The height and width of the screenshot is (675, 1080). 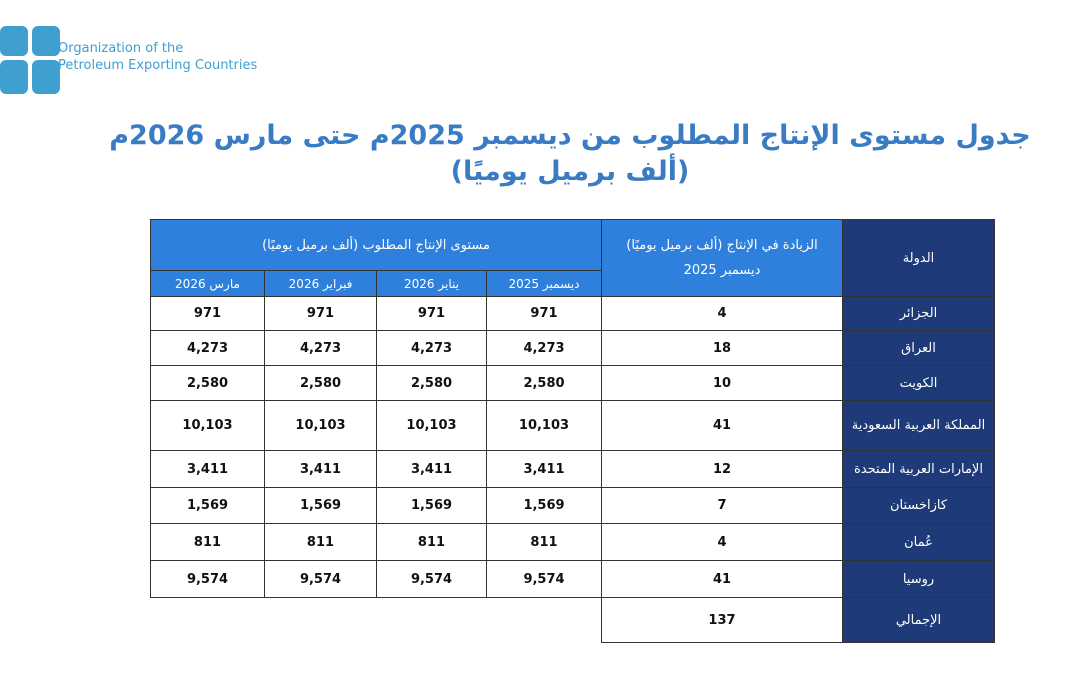 What do you see at coordinates (544, 283) in the screenshot?
I see `header-month: ديسمبر 2025` at bounding box center [544, 283].